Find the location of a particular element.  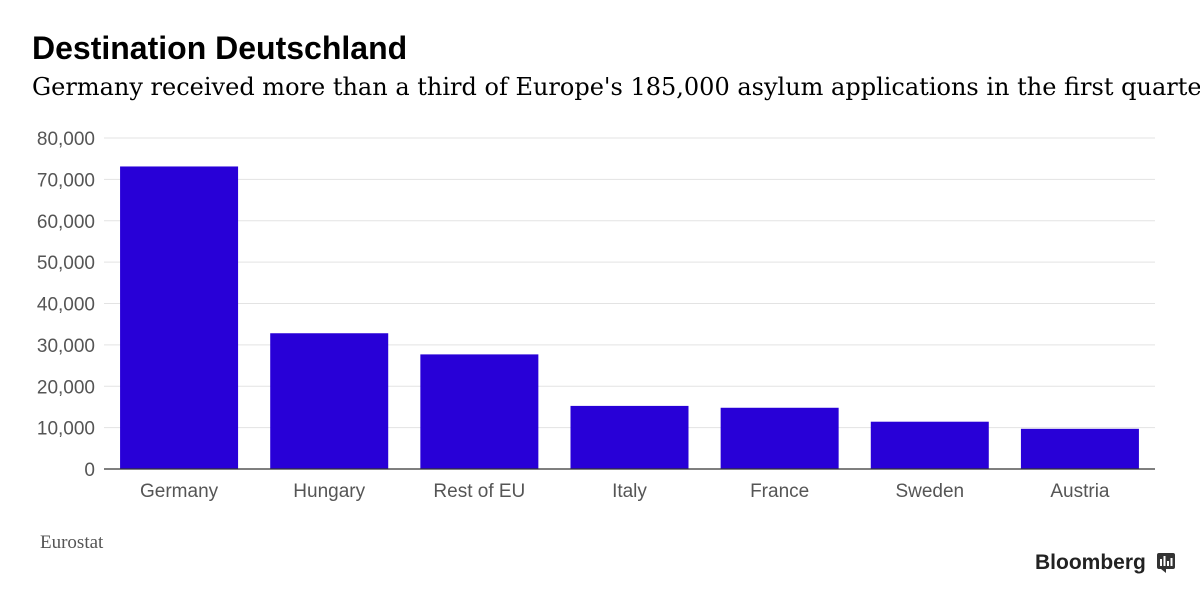

x-tick-label: Austria is located at coordinates (1080, 491).